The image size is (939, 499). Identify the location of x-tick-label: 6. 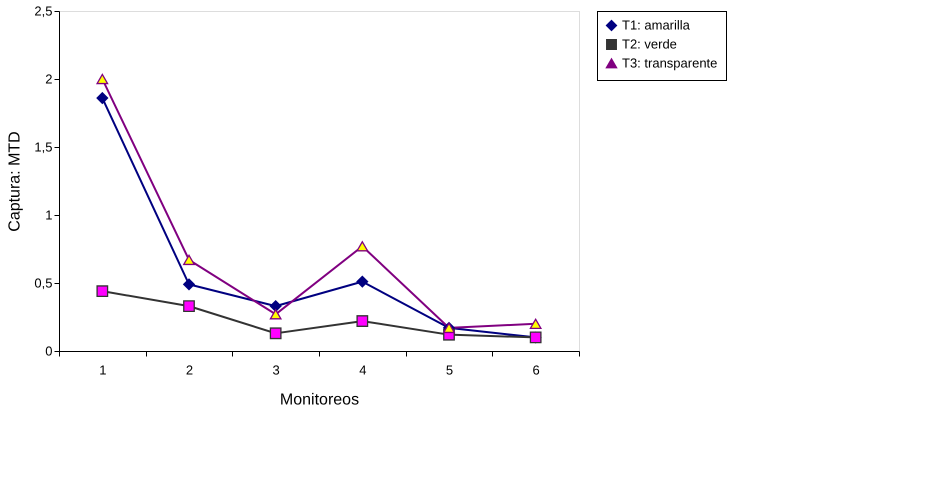
(536, 370).